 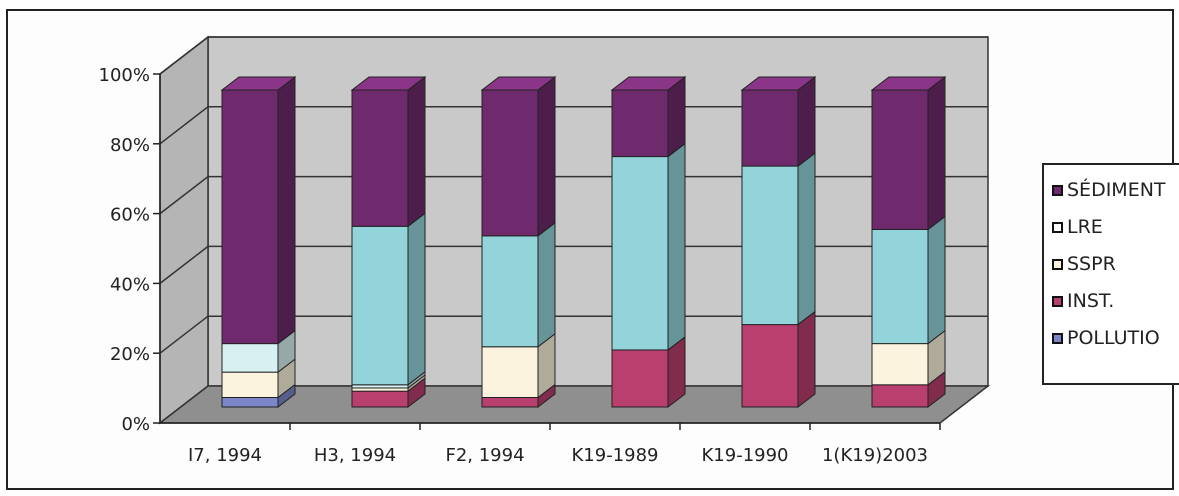 What do you see at coordinates (1116, 190) in the screenshot?
I see `legend-label-sediment: SÉDIMENT` at bounding box center [1116, 190].